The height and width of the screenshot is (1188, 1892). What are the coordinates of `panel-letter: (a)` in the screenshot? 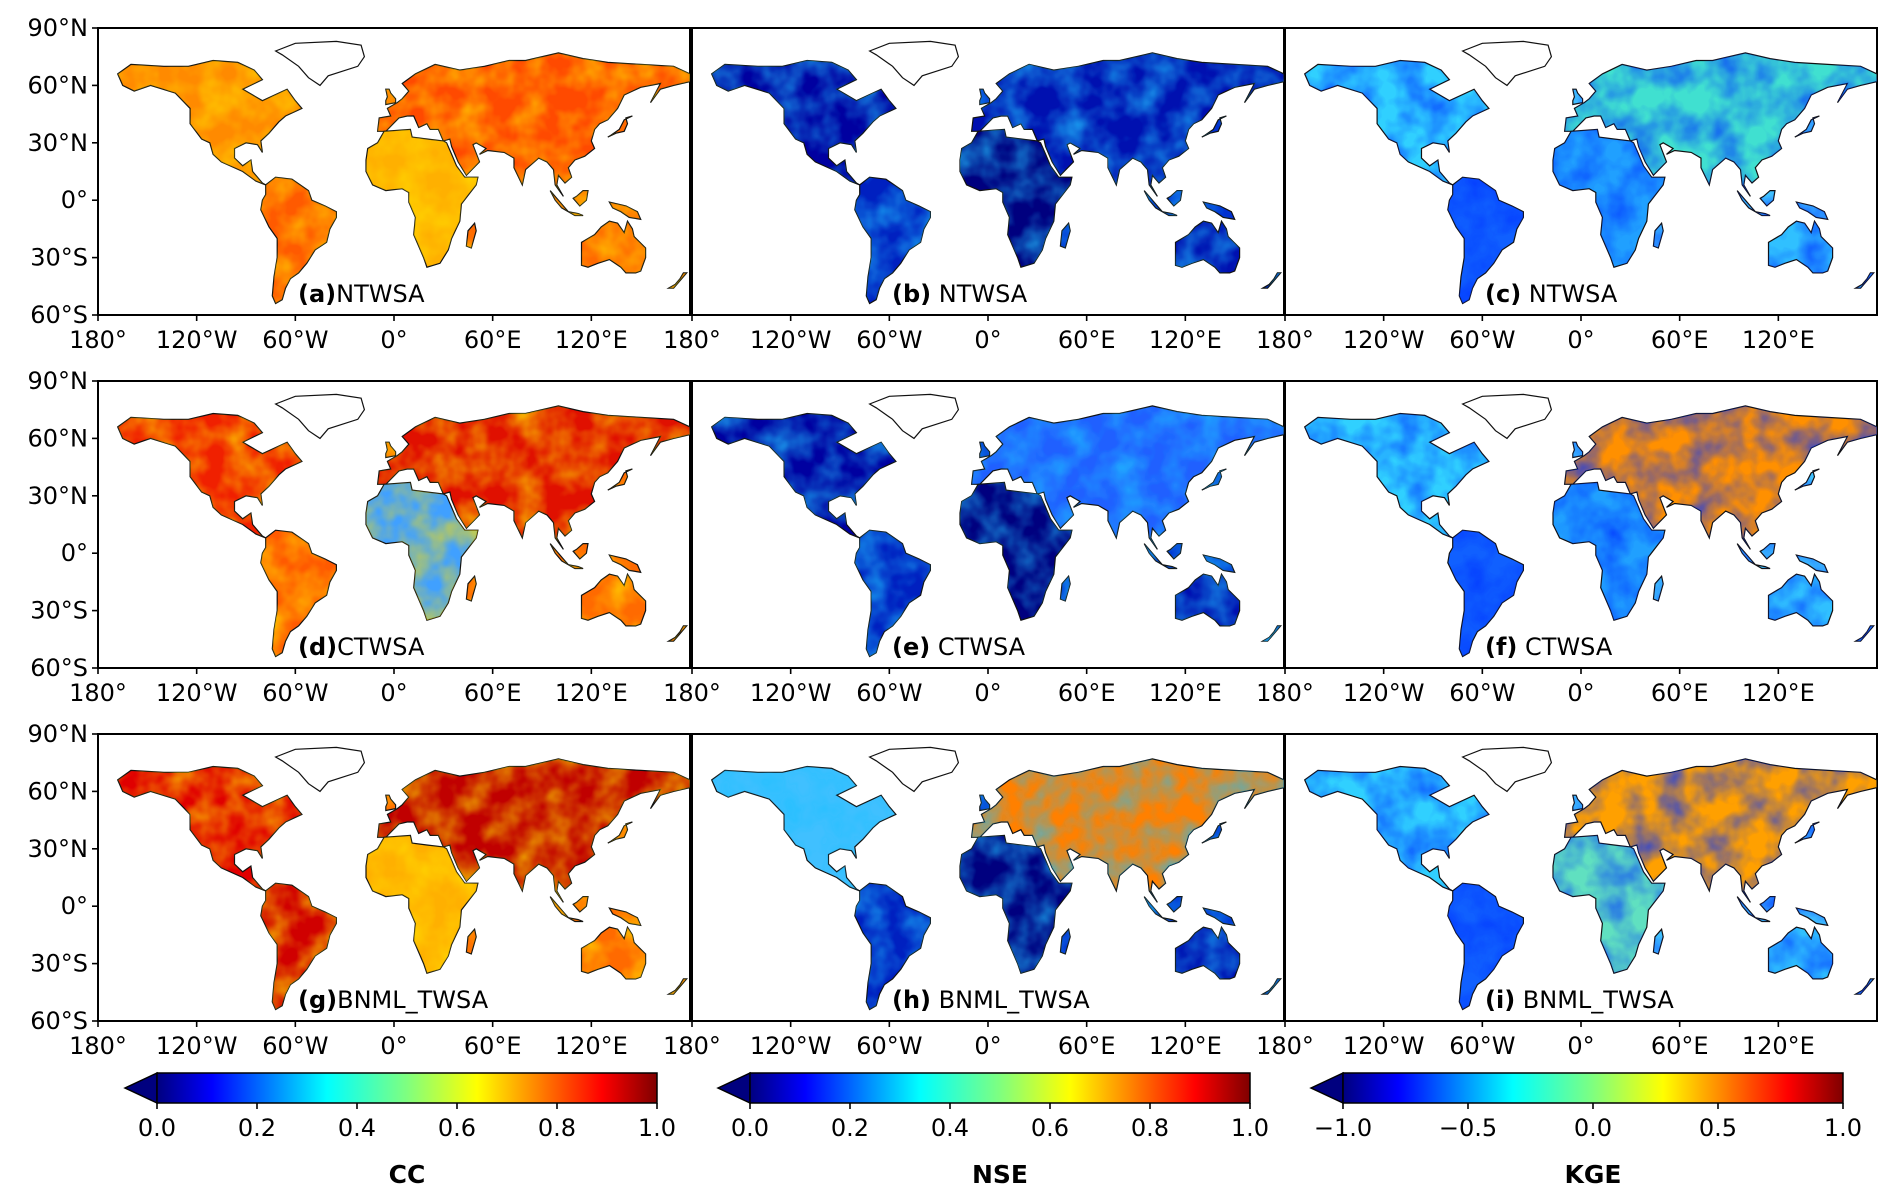 It's located at (317, 294).